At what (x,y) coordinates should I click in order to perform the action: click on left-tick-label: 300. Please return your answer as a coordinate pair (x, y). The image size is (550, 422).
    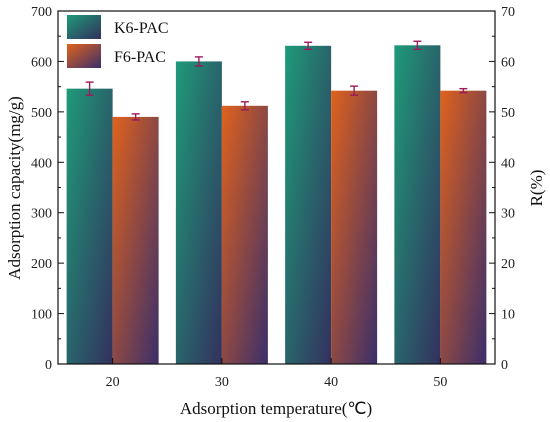
    Looking at the image, I should click on (41, 214).